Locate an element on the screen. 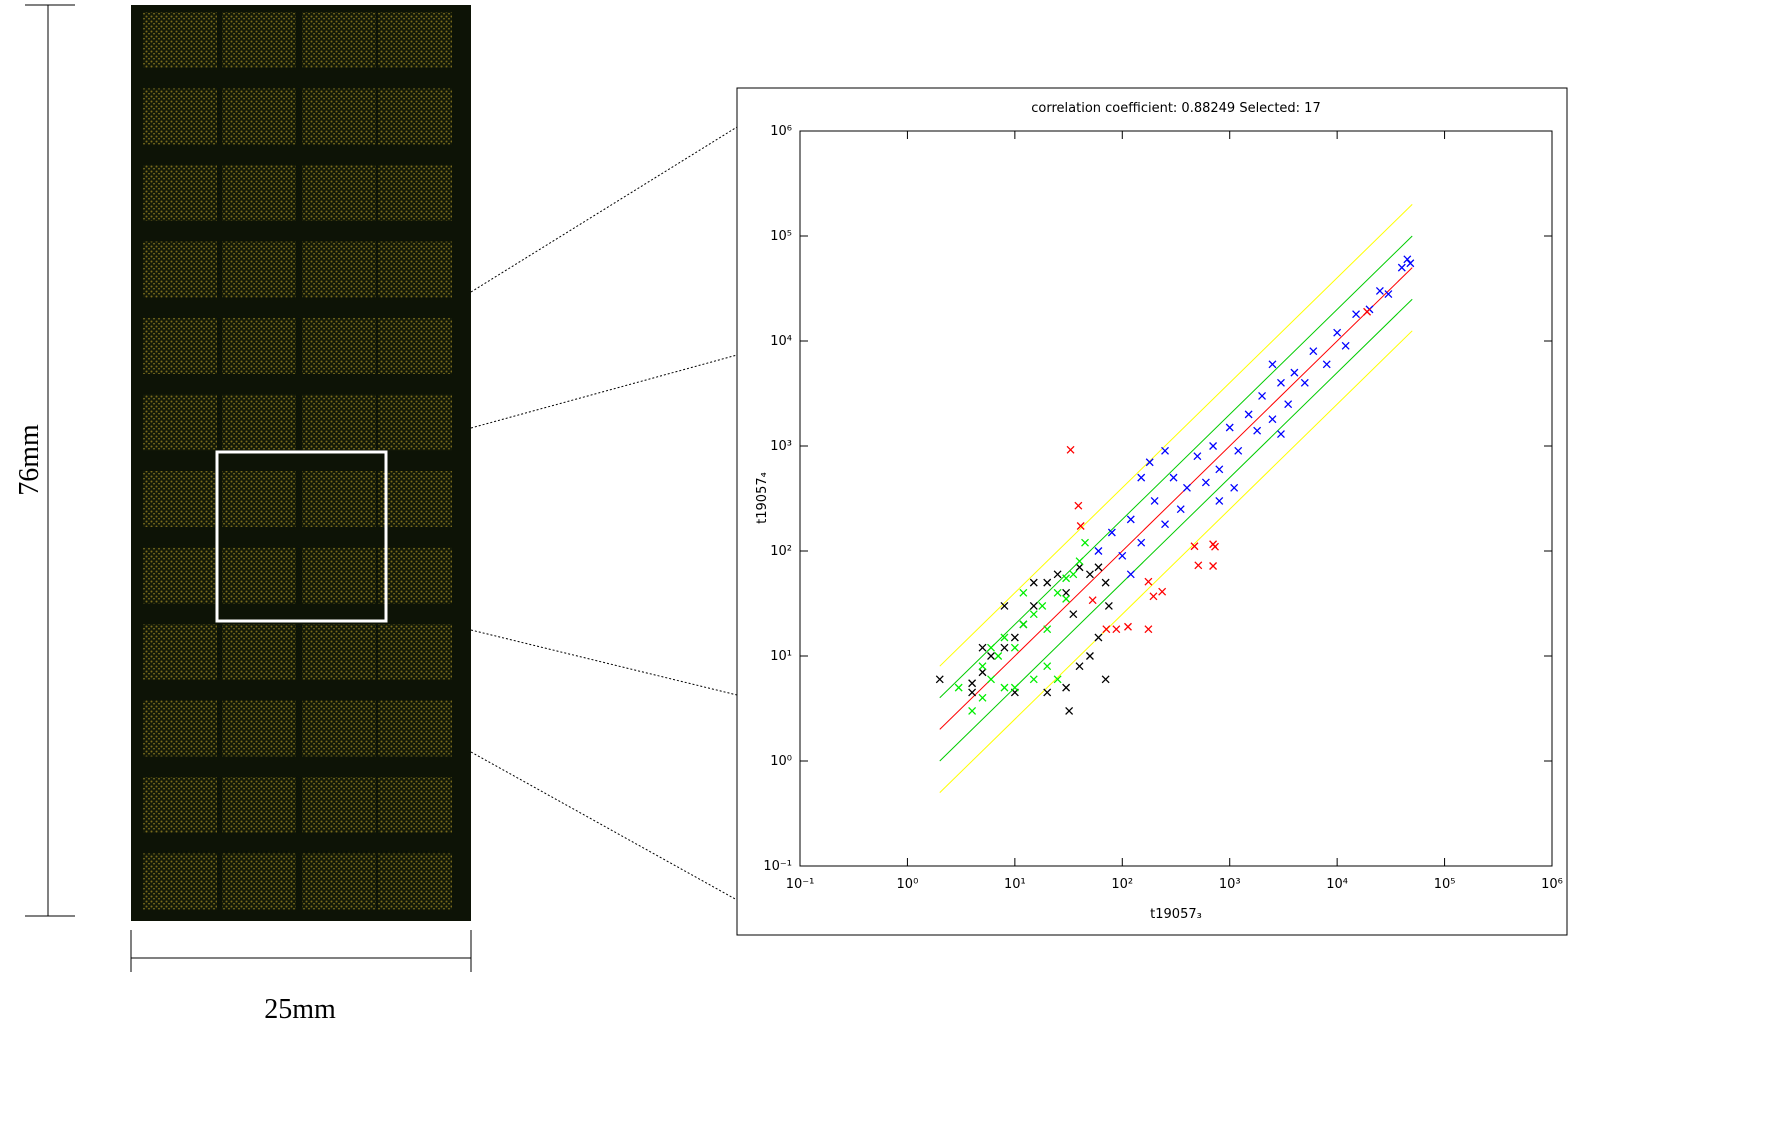  x-axis-label: t19057₃ is located at coordinates (1176, 914).